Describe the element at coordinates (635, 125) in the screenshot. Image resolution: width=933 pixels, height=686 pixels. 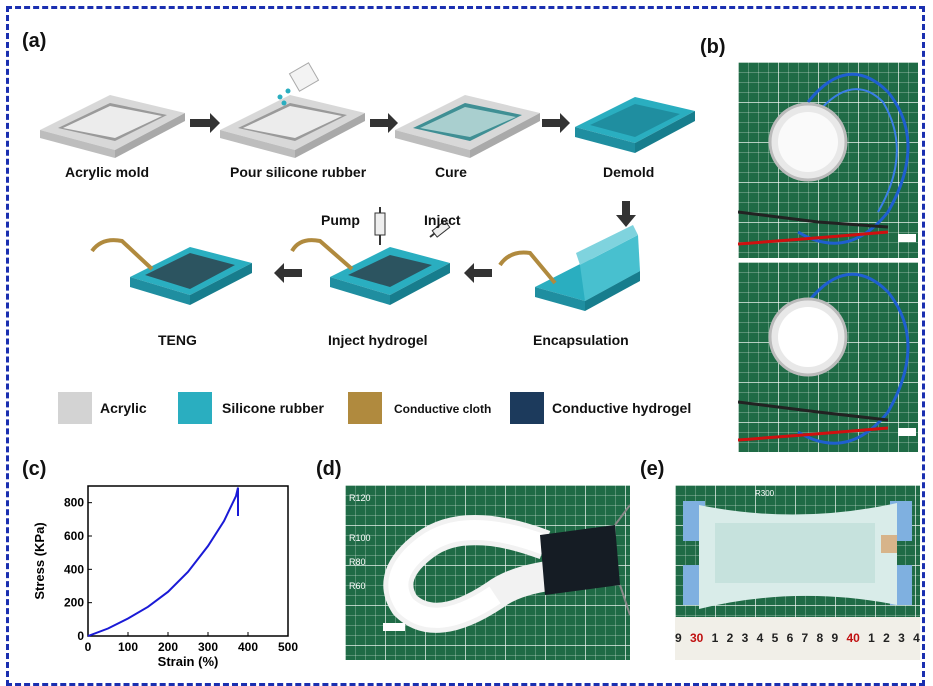
I see `demold-illustration` at that location.